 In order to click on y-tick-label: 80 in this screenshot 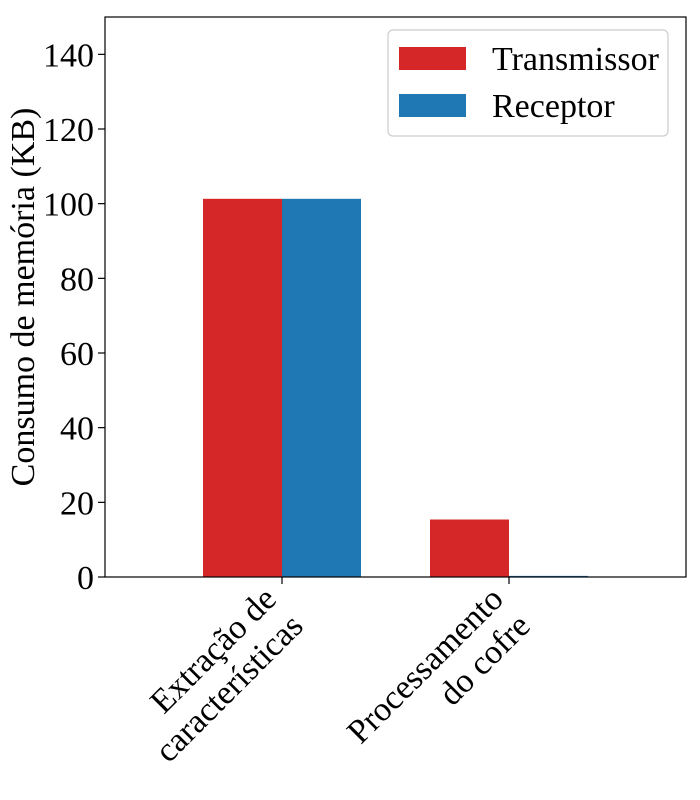, I will do `click(77, 279)`.